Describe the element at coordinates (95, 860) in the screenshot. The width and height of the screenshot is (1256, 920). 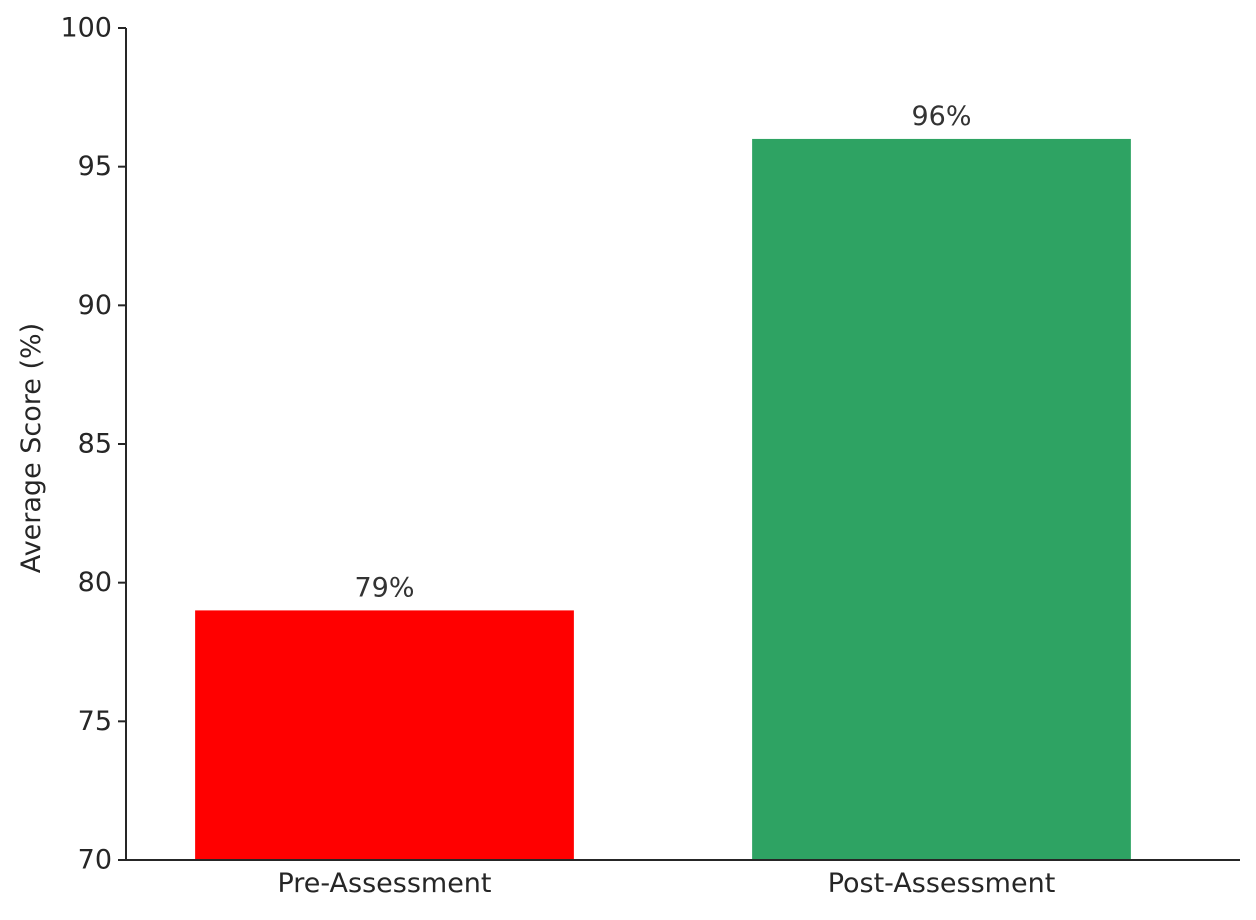
I see `y-tick-label: 70` at that location.